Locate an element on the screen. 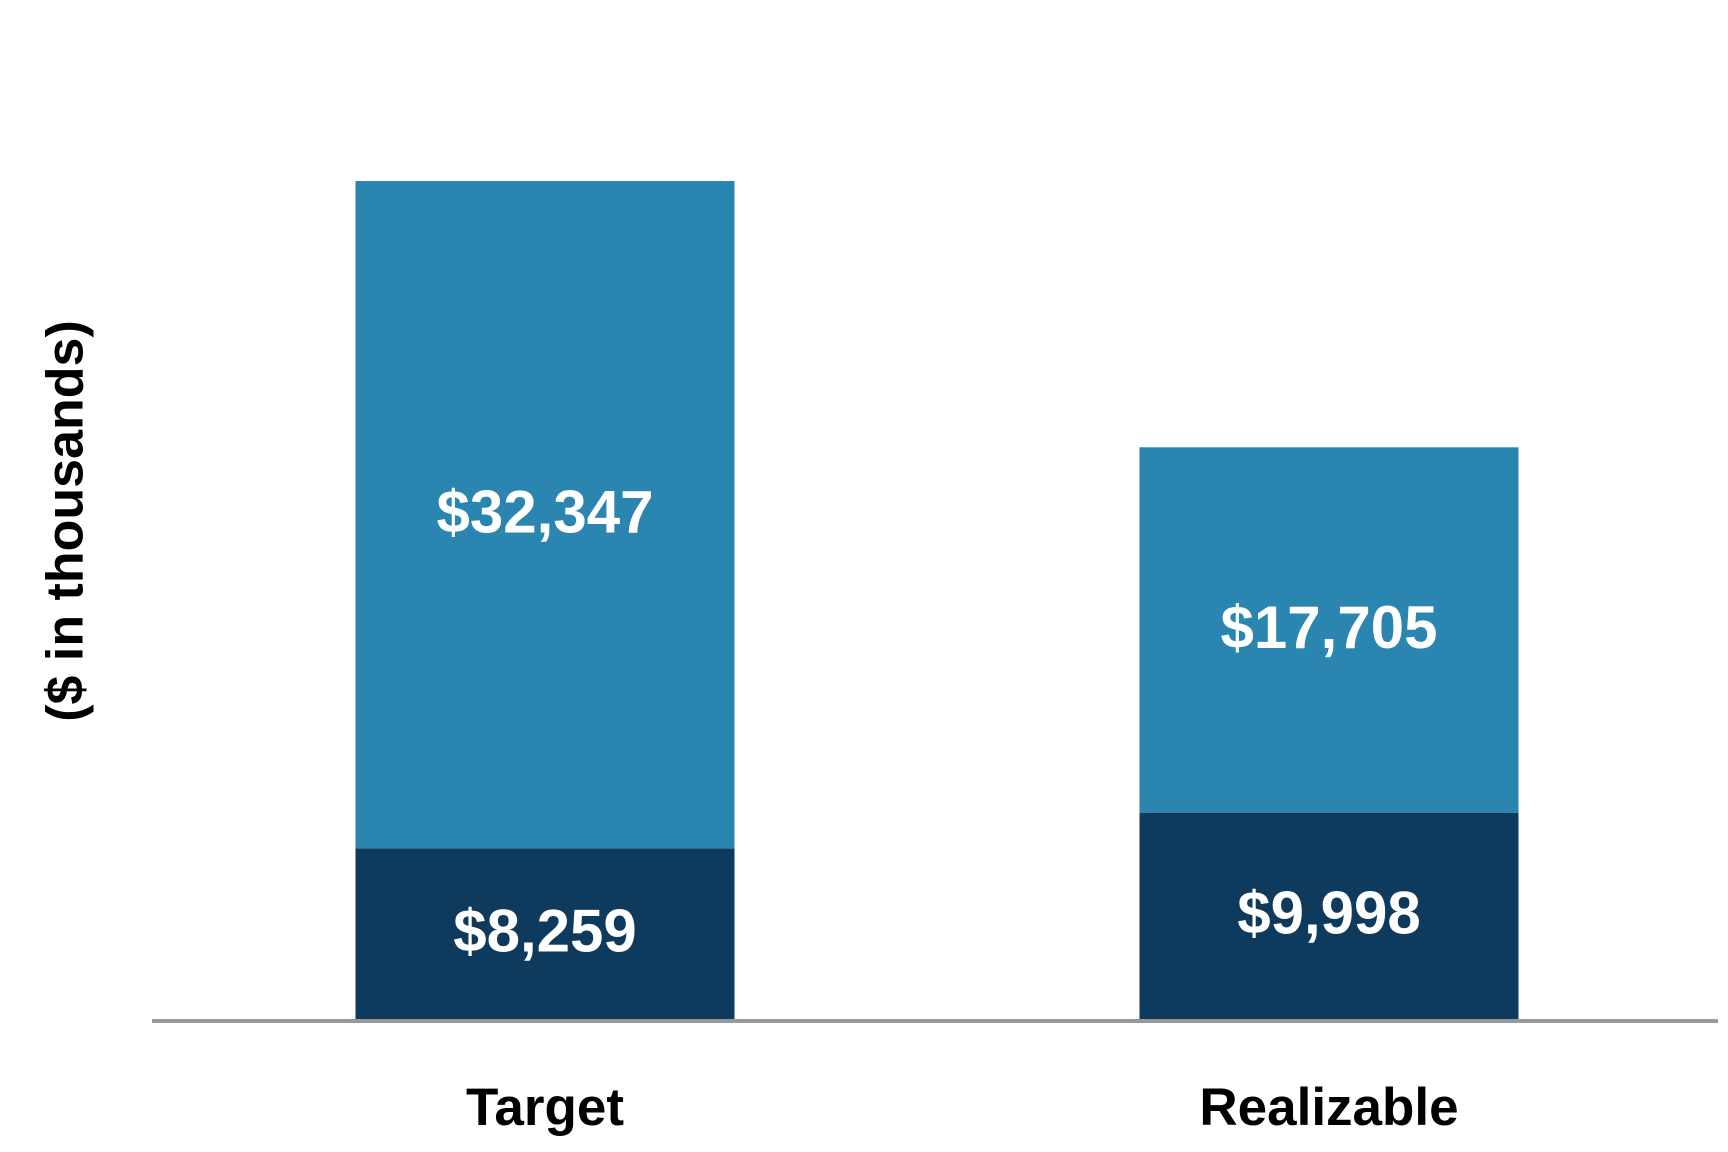 Image resolution: width=1728 pixels, height=1152 pixels. y-axis-label: ($ in thousands) is located at coordinates (66, 521).